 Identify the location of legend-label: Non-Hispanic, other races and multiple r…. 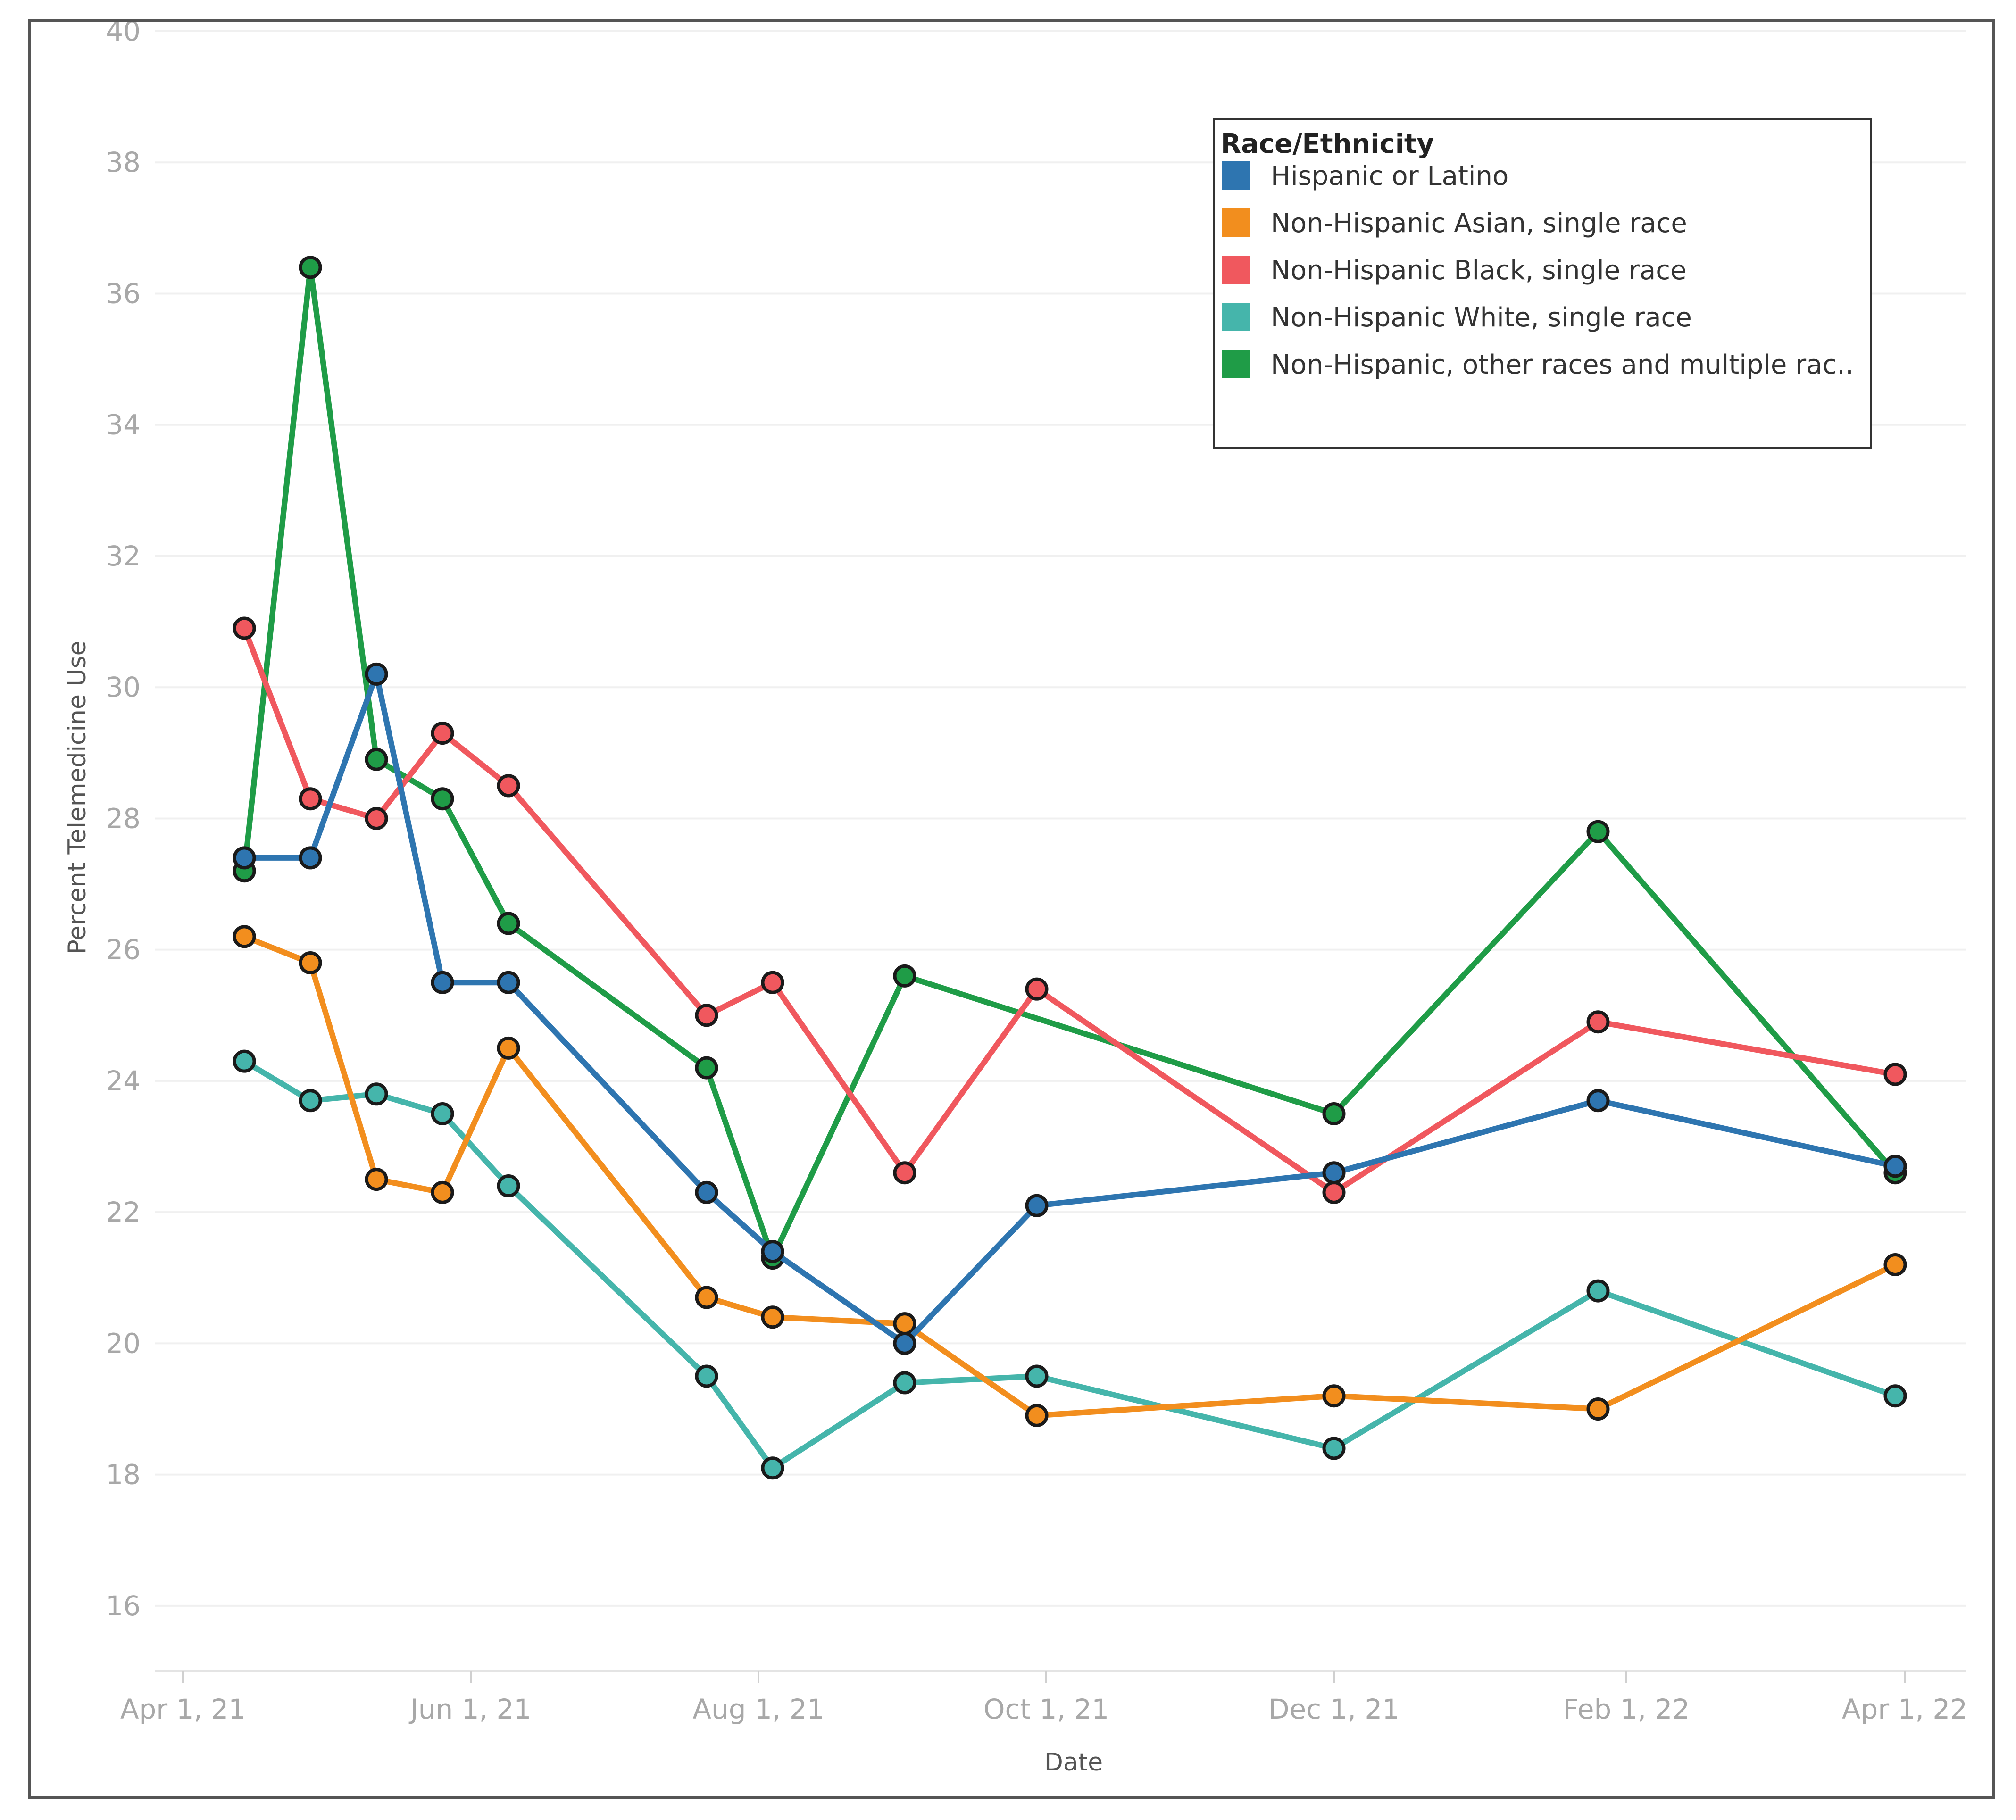
(1562, 364).